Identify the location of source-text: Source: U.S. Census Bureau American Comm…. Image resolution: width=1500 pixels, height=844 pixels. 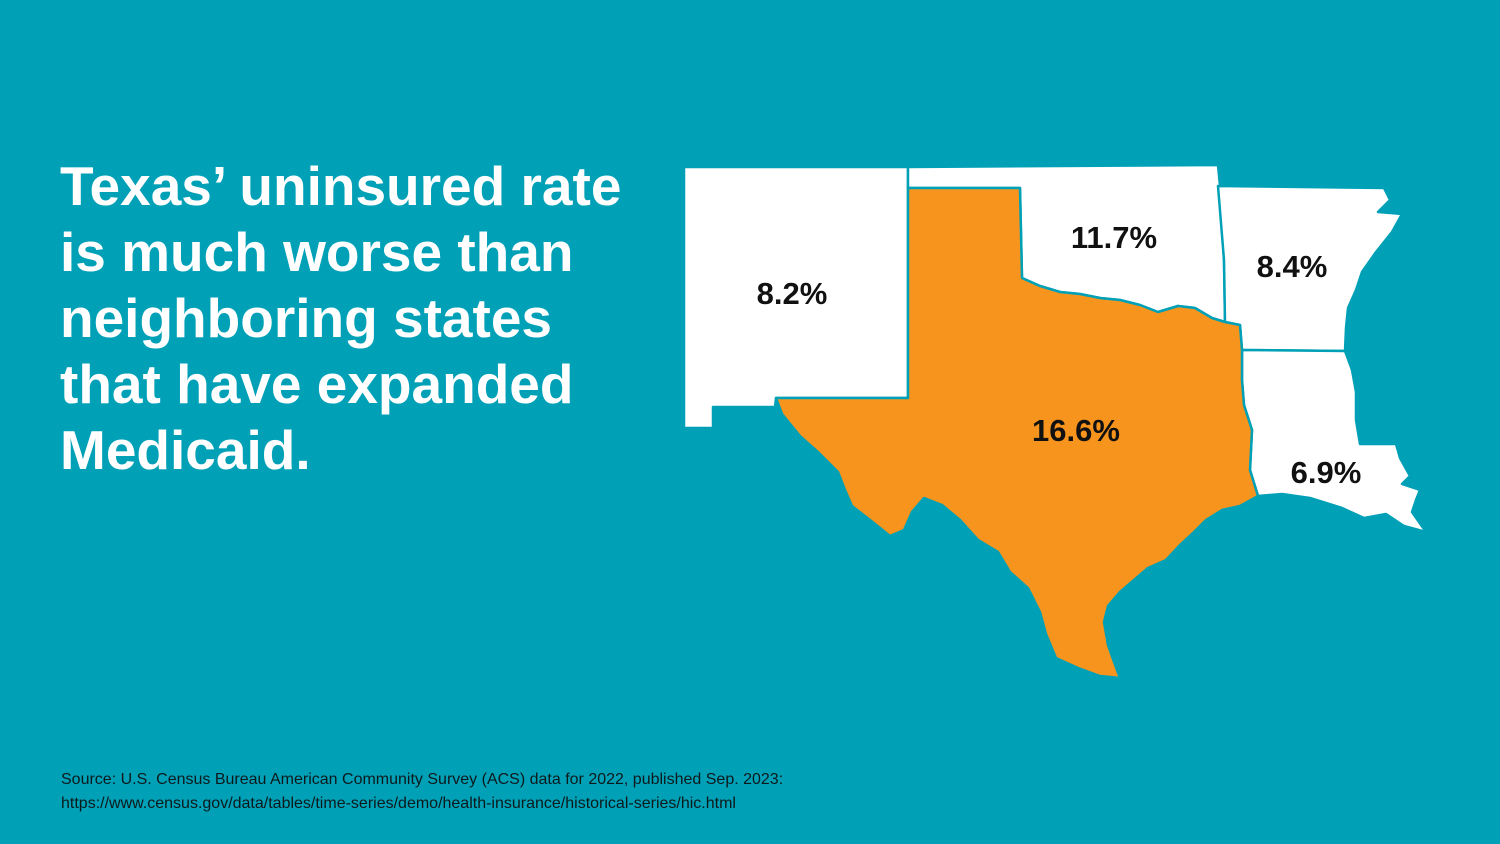
(422, 779).